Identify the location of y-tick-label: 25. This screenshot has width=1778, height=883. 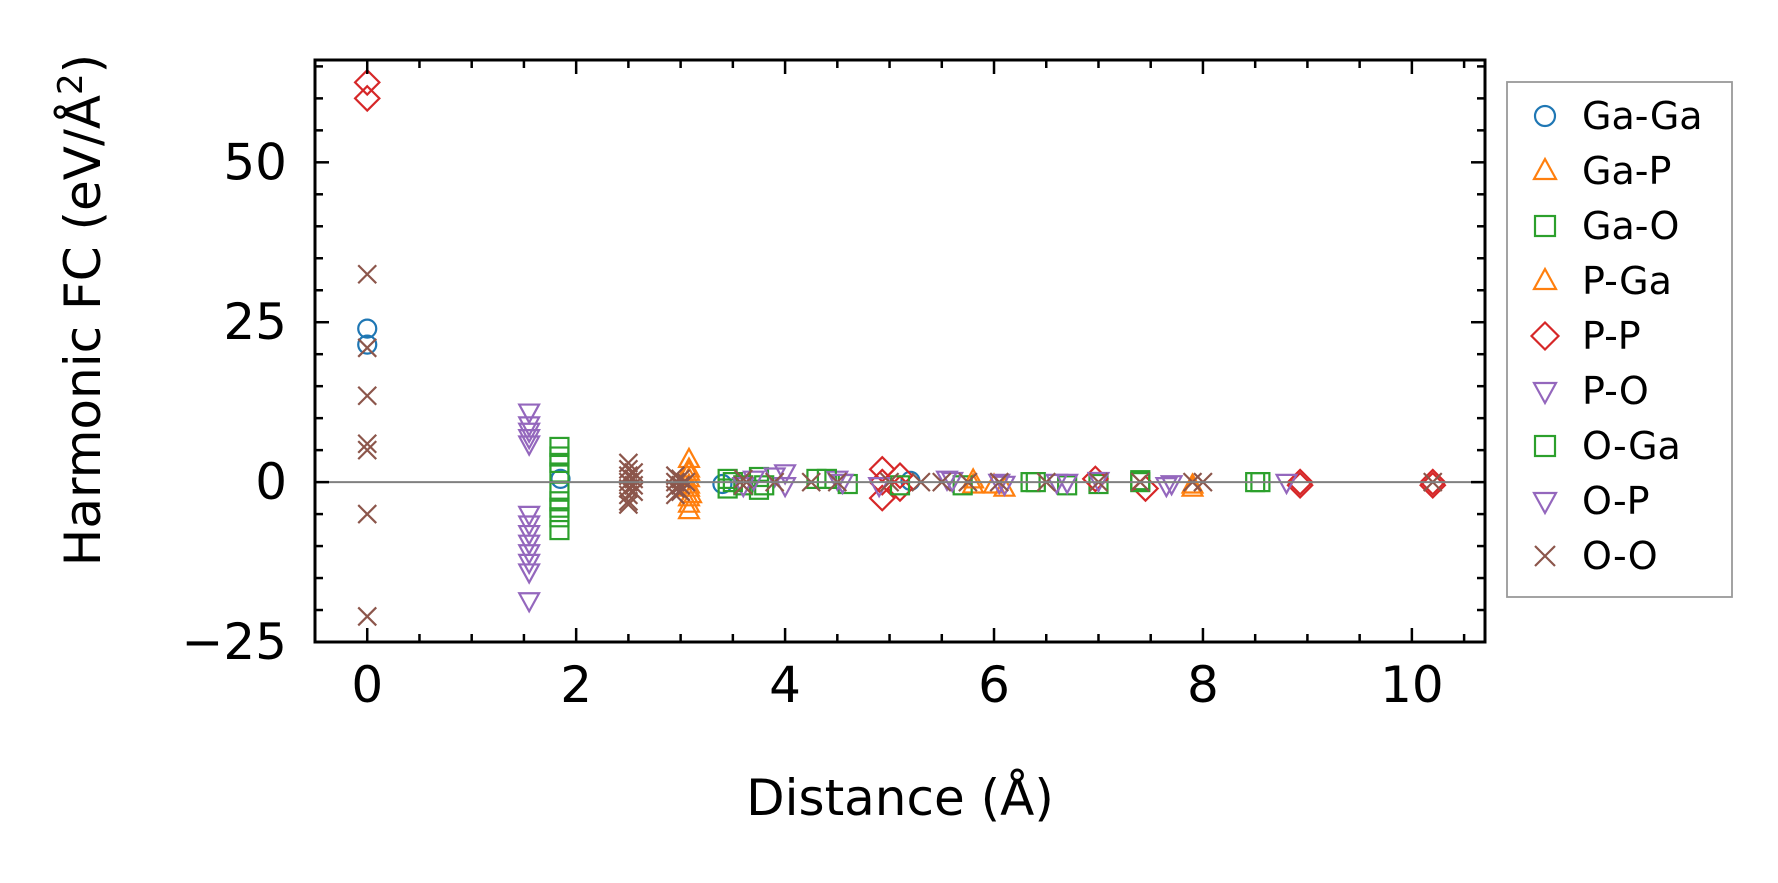
(255, 322).